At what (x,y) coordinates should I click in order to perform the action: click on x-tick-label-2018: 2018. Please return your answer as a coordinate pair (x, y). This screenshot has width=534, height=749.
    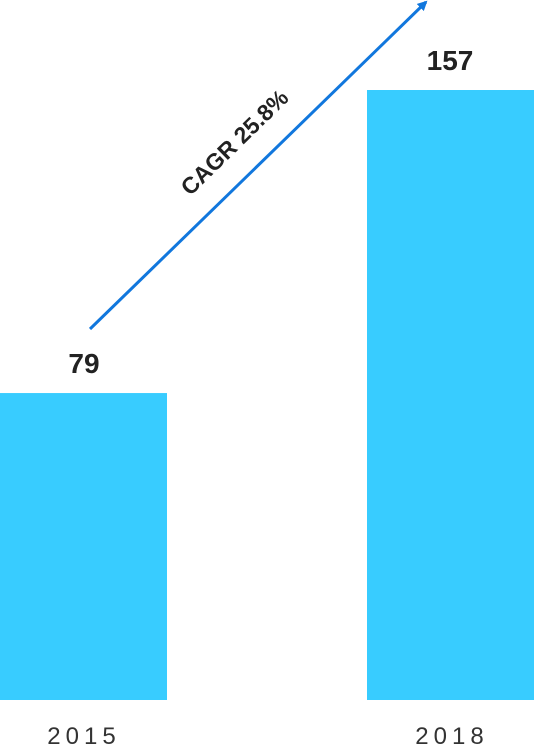
    Looking at the image, I should click on (451, 736).